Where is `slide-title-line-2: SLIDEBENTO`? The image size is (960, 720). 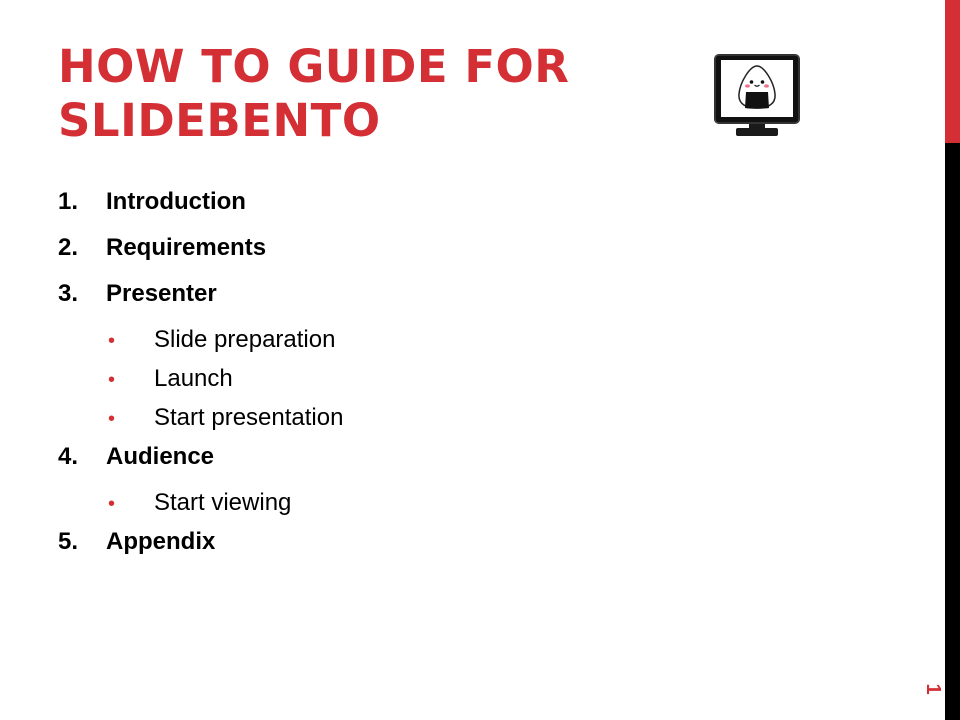
slide-title-line-2: SLIDEBENTO is located at coordinates (219, 120).